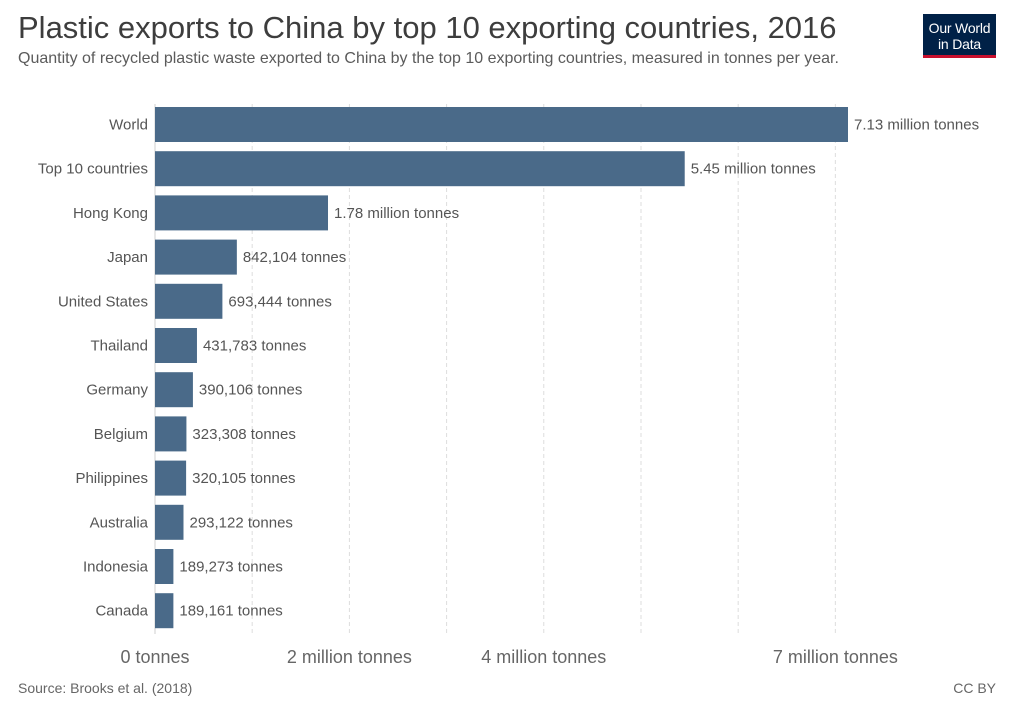 This screenshot has height=715, width=1014. Describe the element at coordinates (93, 169) in the screenshot. I see `category-label: Top 10 countries` at that location.